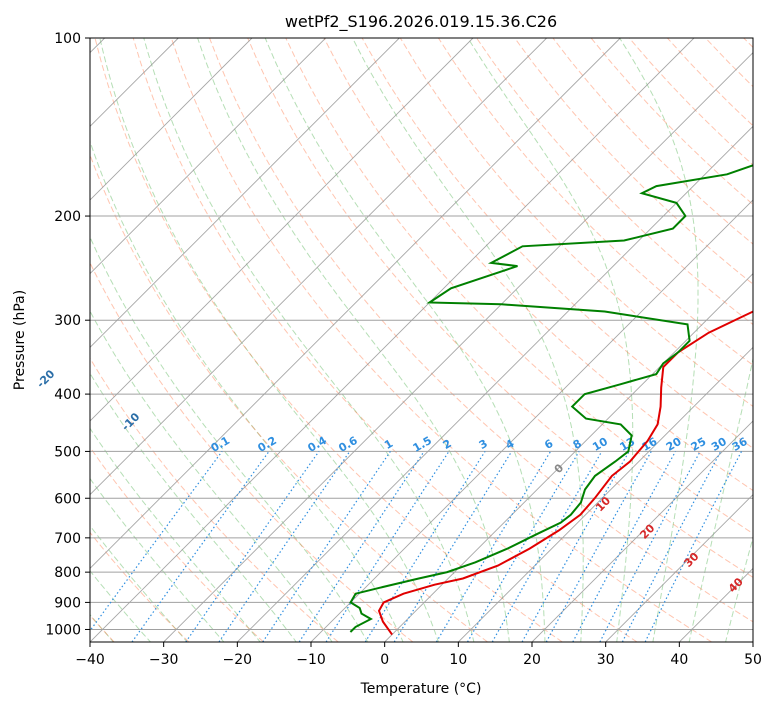 The width and height of the screenshot is (775, 708). What do you see at coordinates (421, 689) in the screenshot?
I see `x-axis-title: Temperature (°C)` at bounding box center [421, 689].